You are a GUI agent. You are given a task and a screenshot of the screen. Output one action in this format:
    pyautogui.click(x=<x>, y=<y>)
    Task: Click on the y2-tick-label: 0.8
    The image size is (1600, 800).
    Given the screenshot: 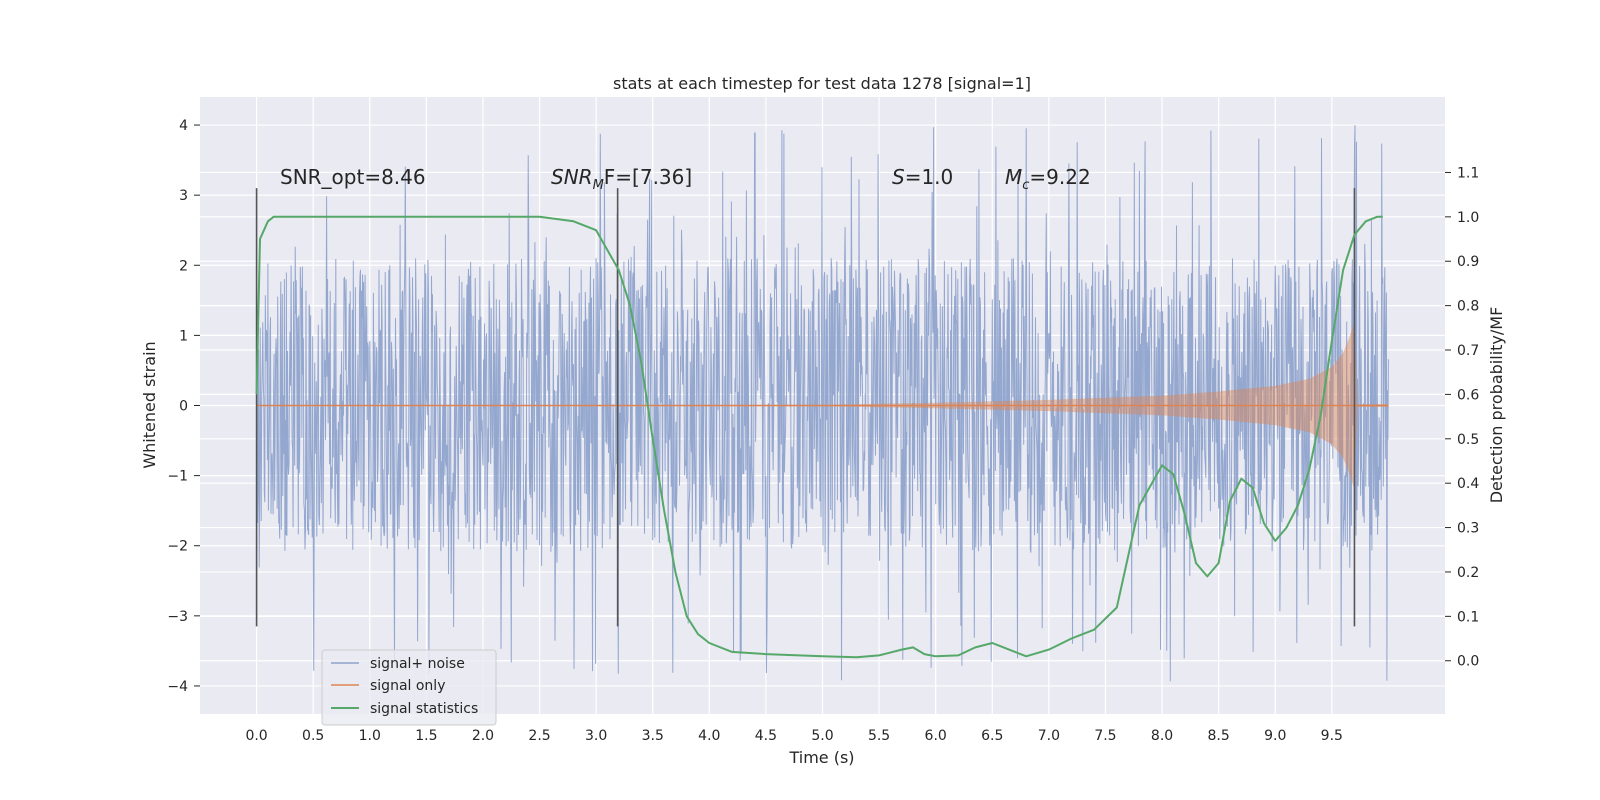 What is the action you would take?
    pyautogui.click(x=1468, y=307)
    